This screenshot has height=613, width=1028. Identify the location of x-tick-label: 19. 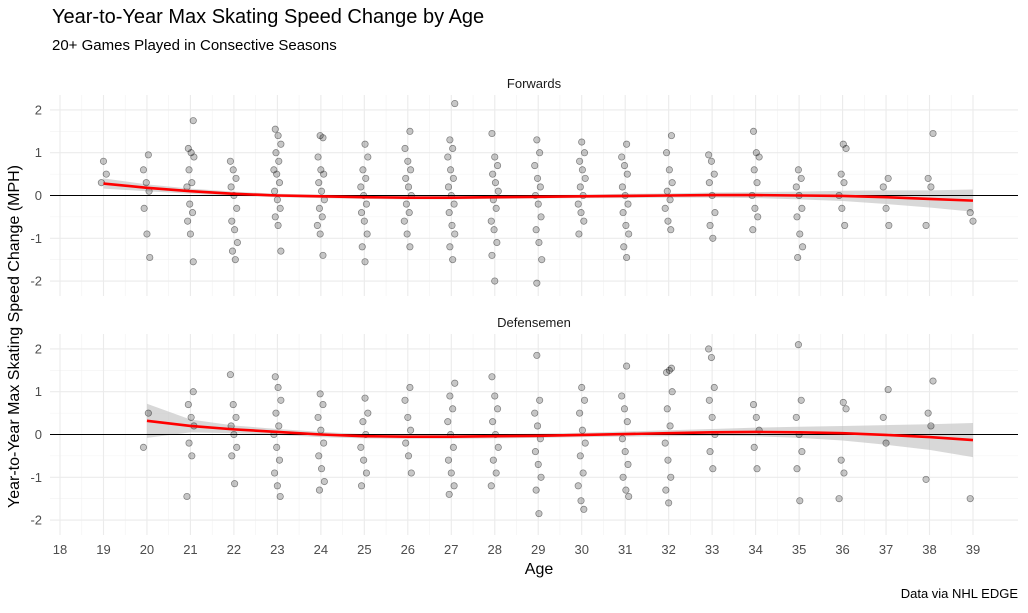
(103, 549).